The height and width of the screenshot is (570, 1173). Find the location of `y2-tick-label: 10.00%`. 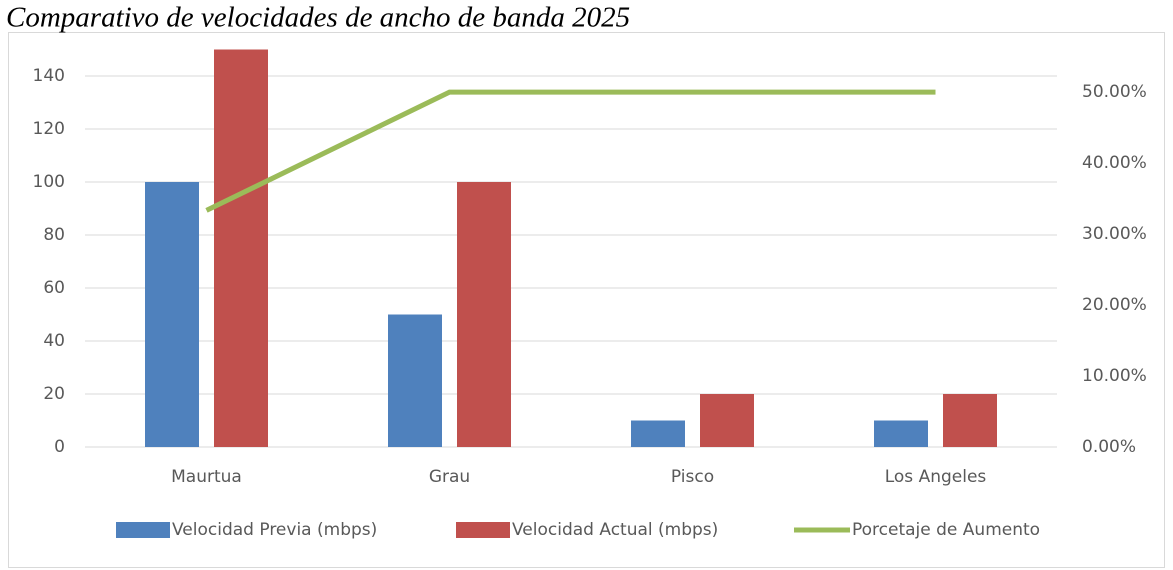

y2-tick-label: 10.00% is located at coordinates (1114, 376).